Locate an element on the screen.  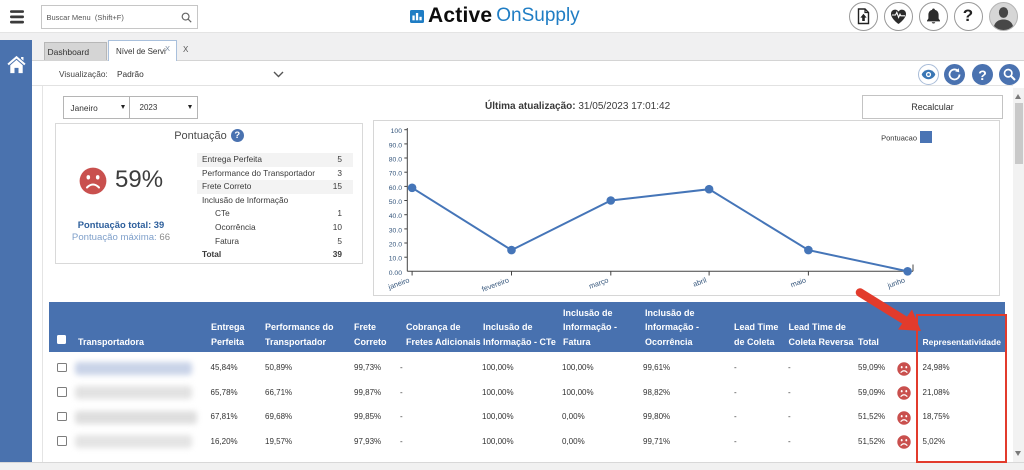
svg-text: fevereiro is located at coordinates (495, 284).